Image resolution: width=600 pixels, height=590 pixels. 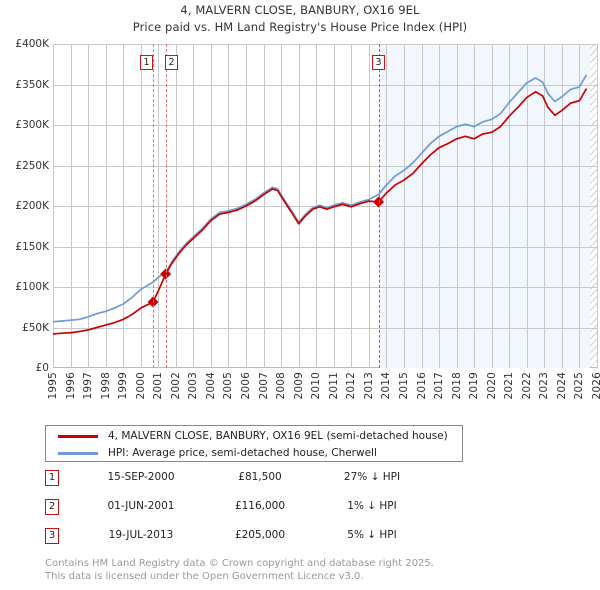 I want to click on x-axis-tick-label: 2006, so click(x=246, y=386).